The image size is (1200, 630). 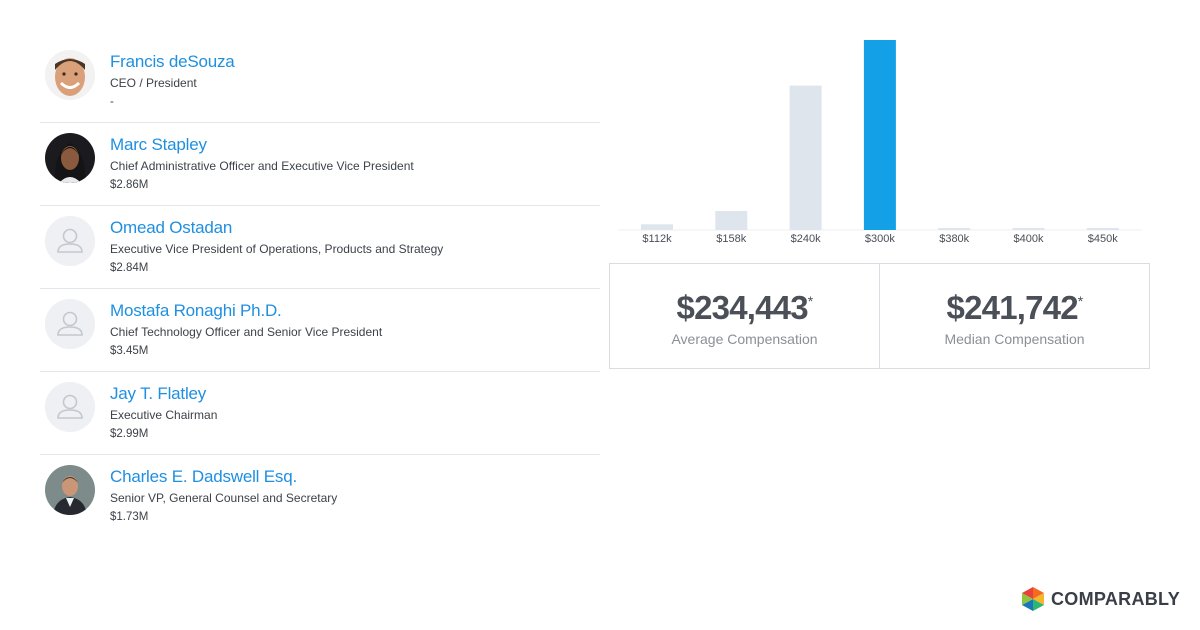 I want to click on bar-158k, so click(x=731, y=220).